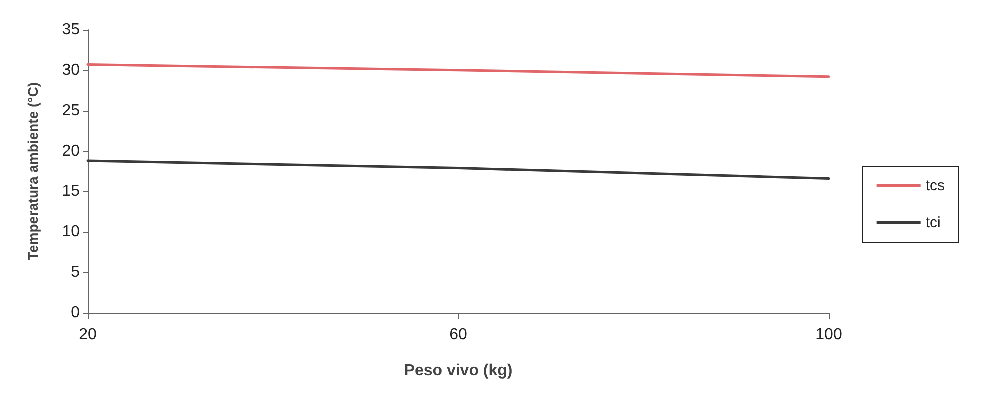 The height and width of the screenshot is (409, 987). What do you see at coordinates (71, 111) in the screenshot?
I see `y-tick-label: 25` at bounding box center [71, 111].